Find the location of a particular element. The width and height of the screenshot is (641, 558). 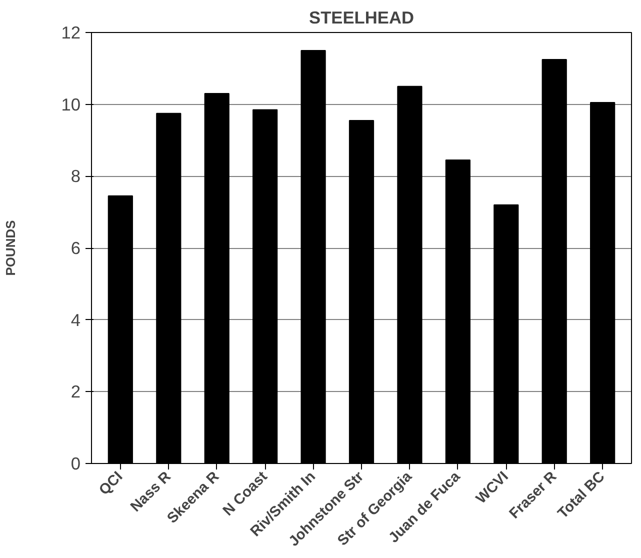

y-tick-label: 0 is located at coordinates (75, 464).